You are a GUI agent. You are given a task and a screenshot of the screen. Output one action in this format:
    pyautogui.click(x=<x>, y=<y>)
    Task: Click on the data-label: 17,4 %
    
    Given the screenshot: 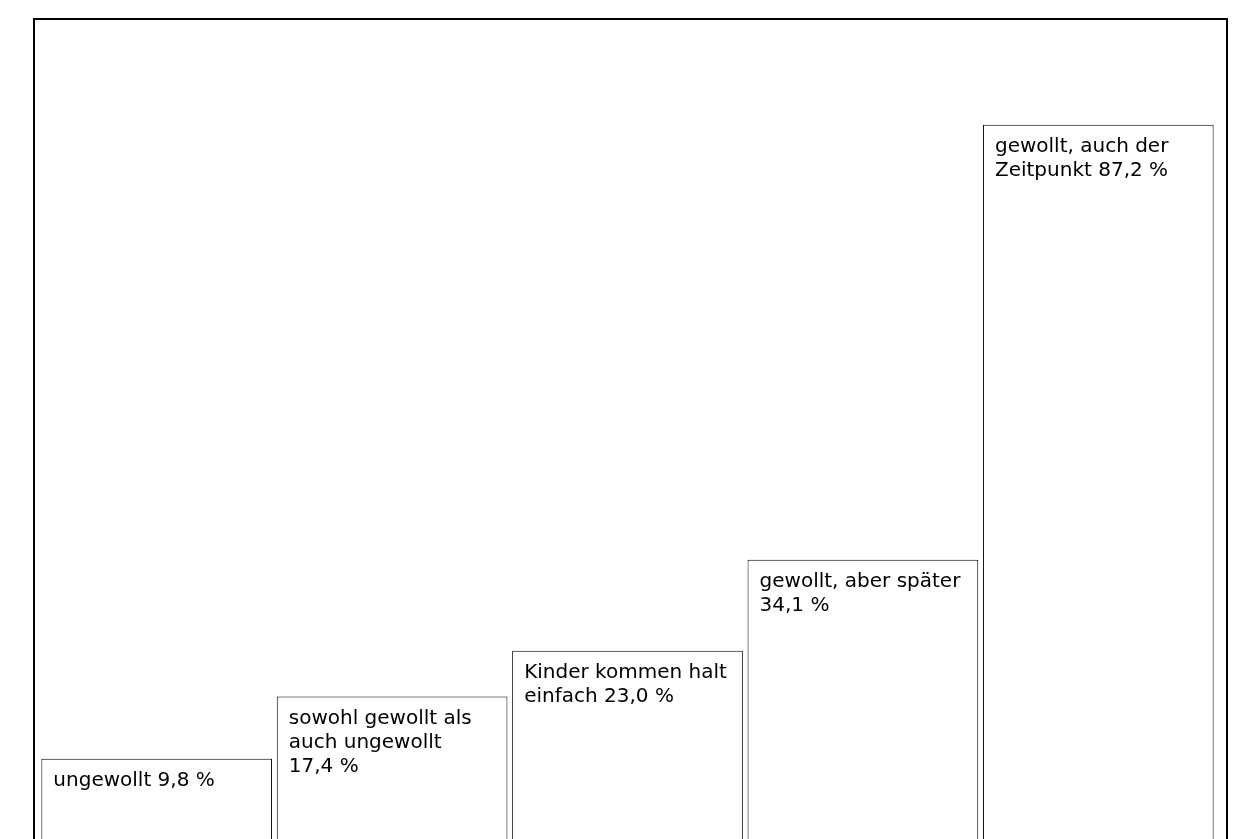 What is the action you would take?
    pyautogui.click(x=323, y=764)
    